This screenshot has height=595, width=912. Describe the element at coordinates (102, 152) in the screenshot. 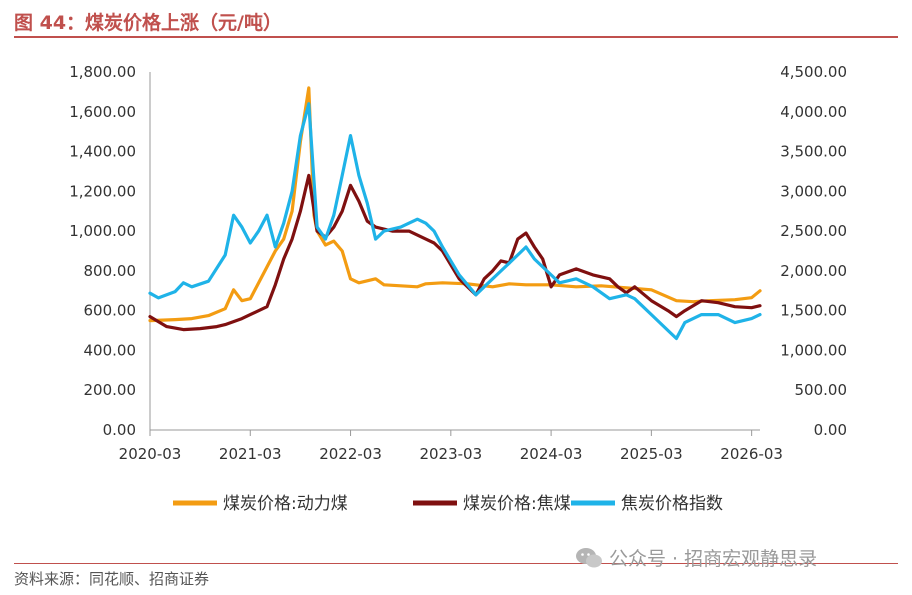

I see `y-left-tick-label: 1,400.00` at that location.